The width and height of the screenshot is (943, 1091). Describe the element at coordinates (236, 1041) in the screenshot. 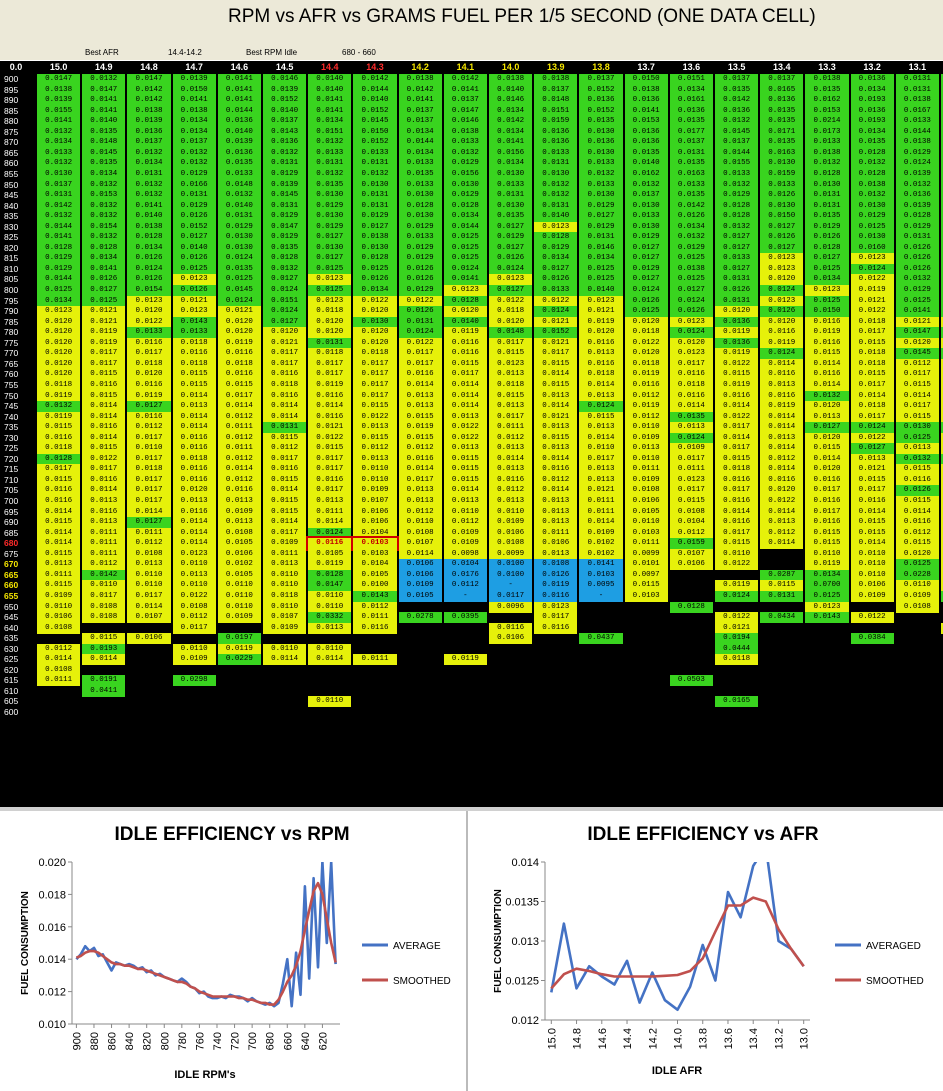

I see `x-tick-label: 720` at that location.